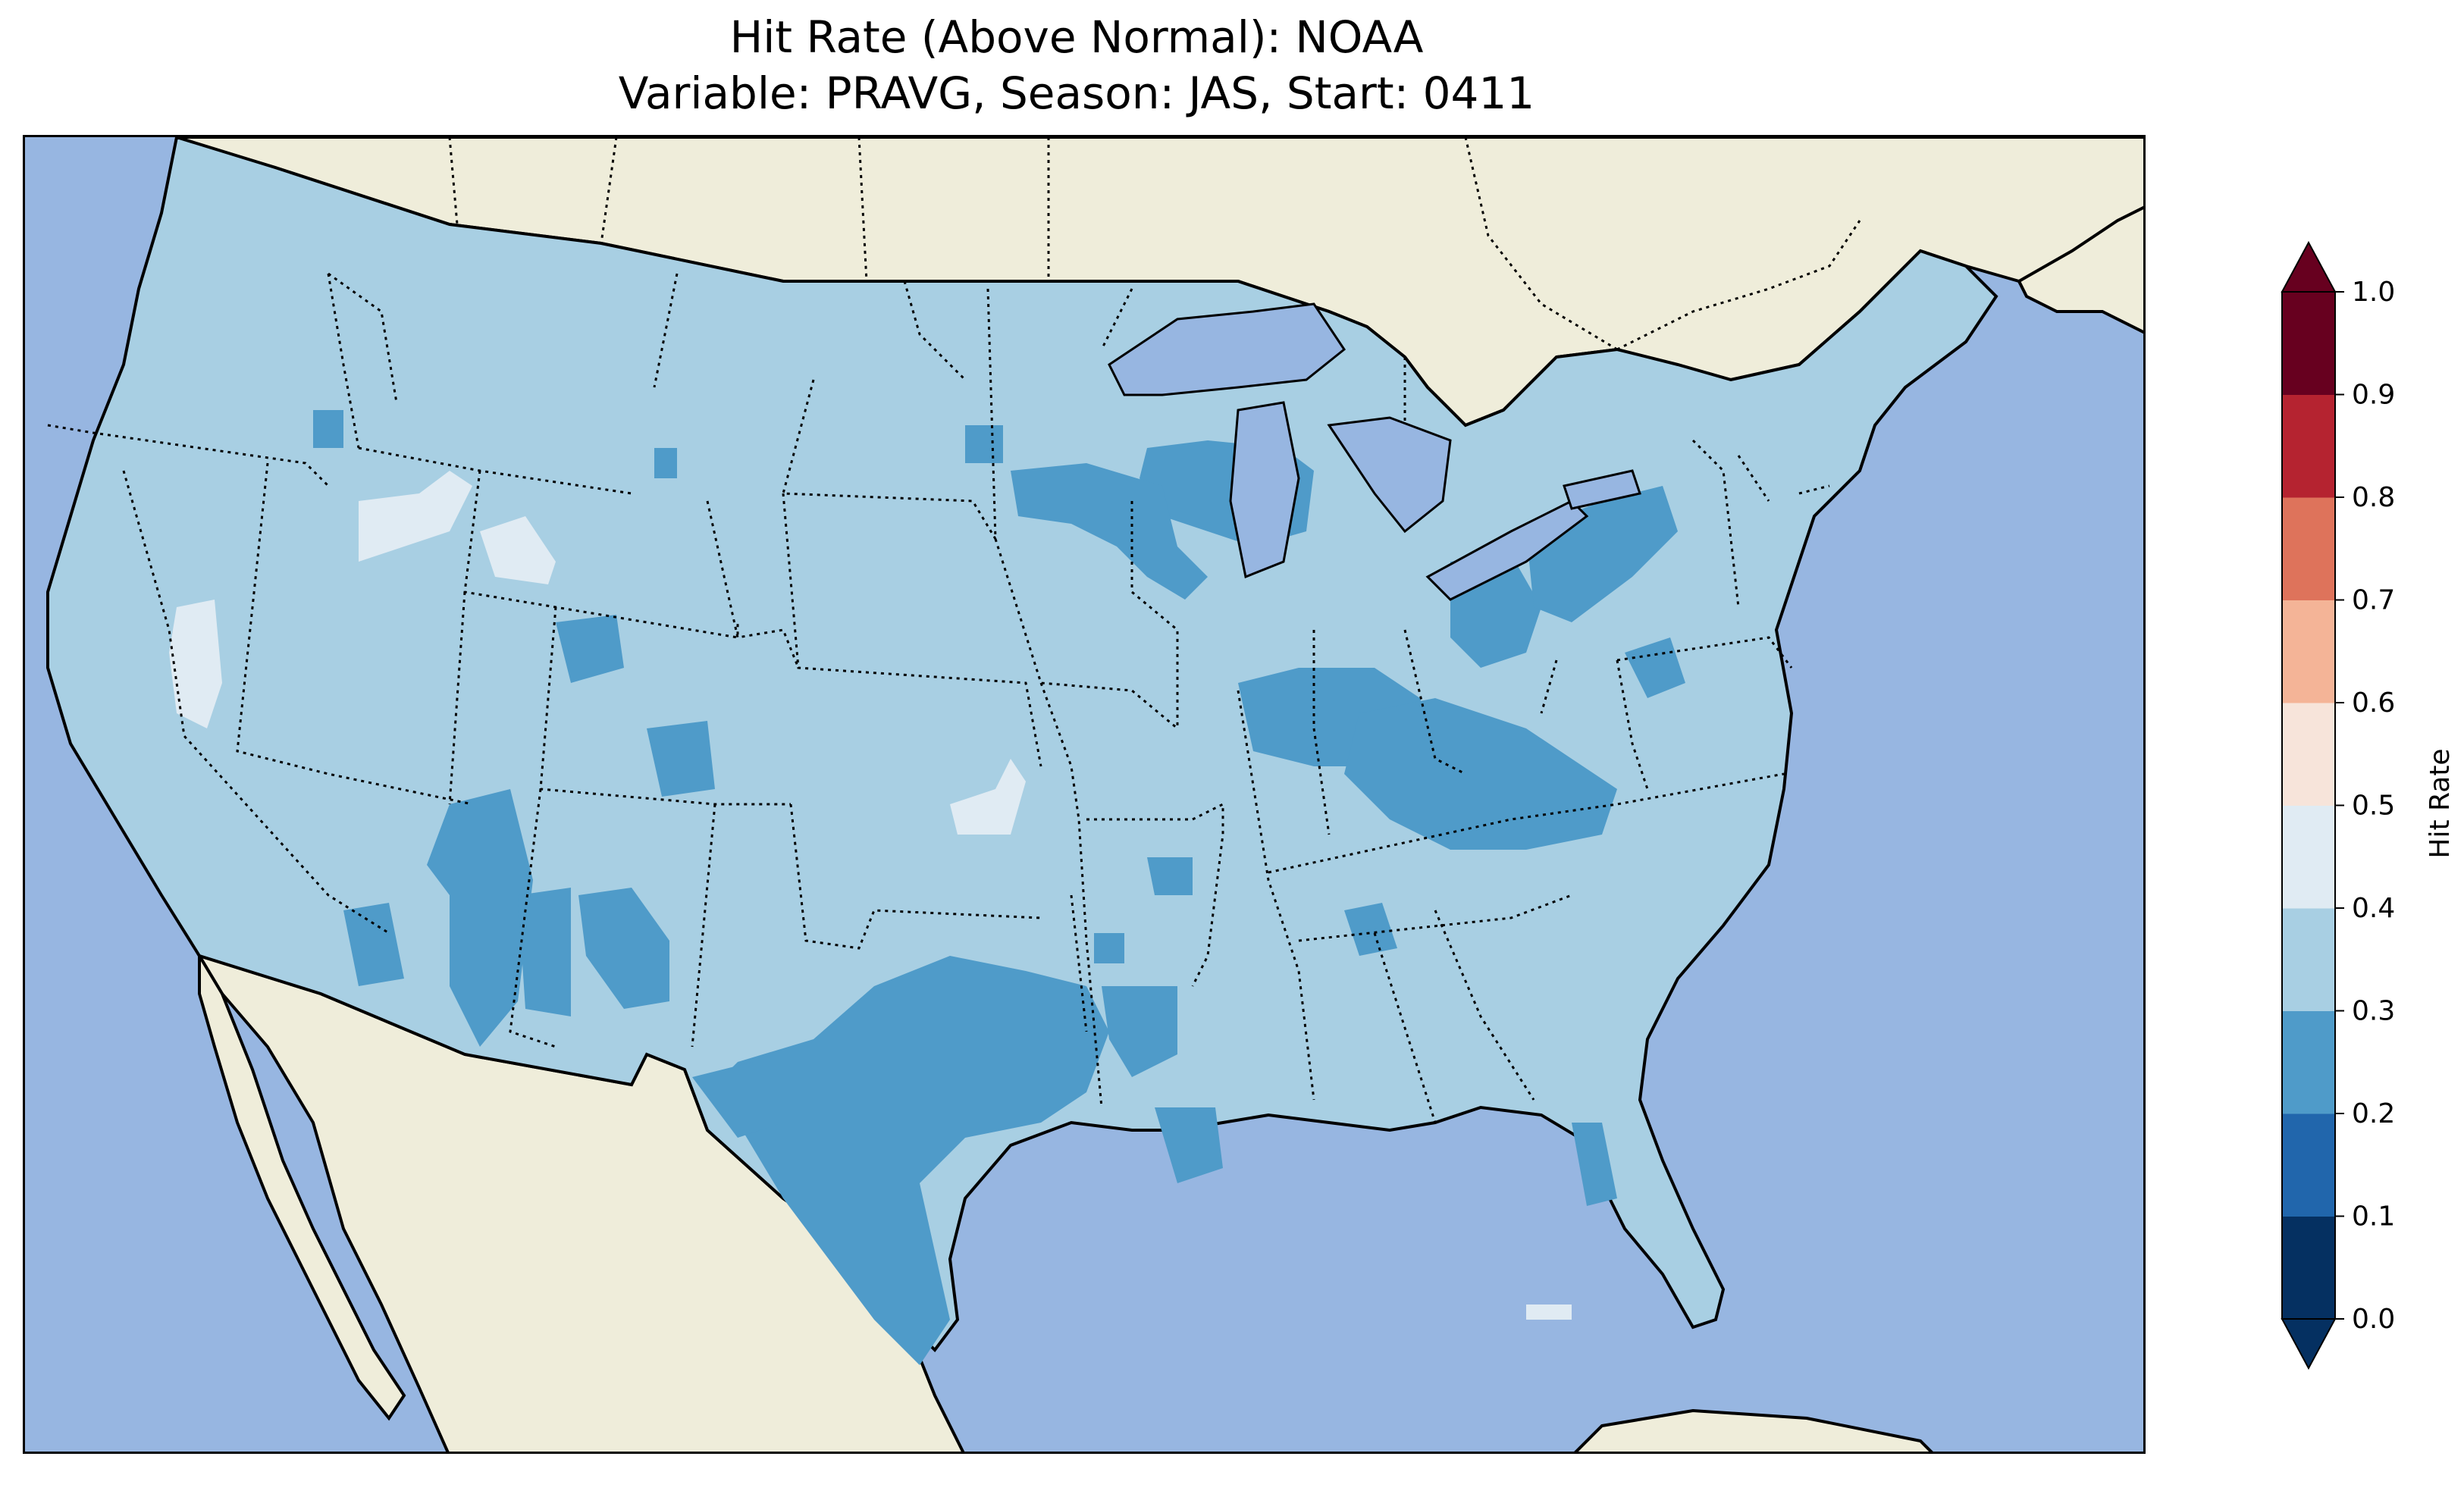  Describe the element at coordinates (2374, 395) in the screenshot. I see `colorbar-tick-label: 0.9` at that location.